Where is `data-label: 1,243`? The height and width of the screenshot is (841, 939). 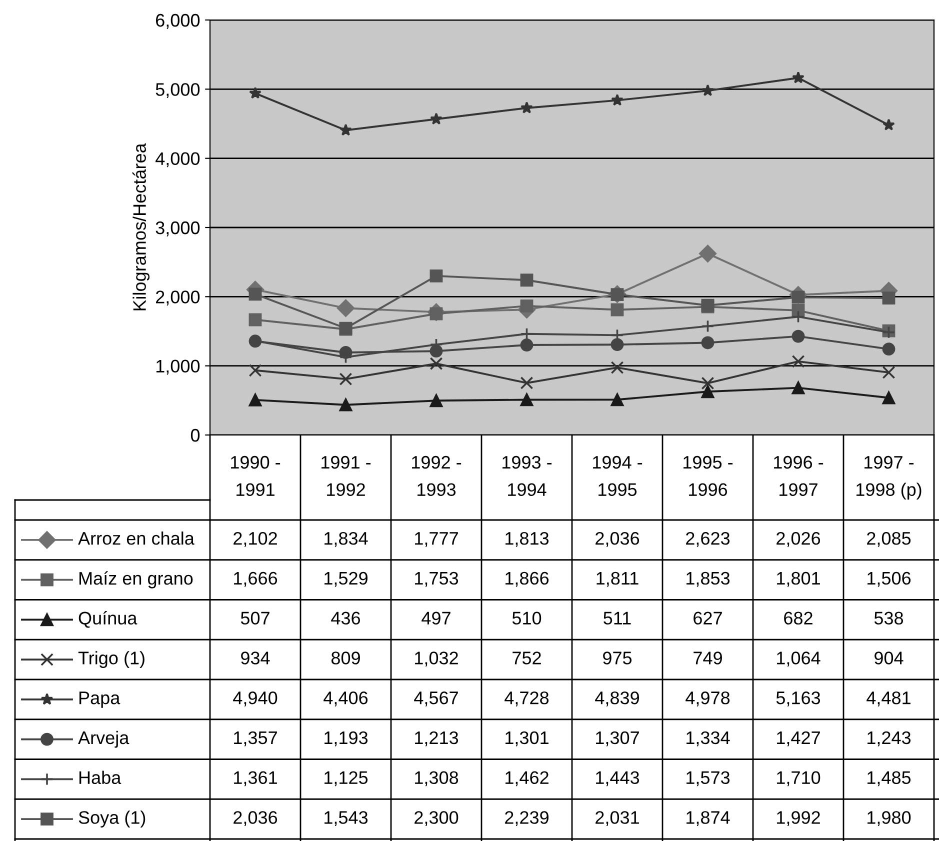
data-label: 1,243 is located at coordinates (889, 738).